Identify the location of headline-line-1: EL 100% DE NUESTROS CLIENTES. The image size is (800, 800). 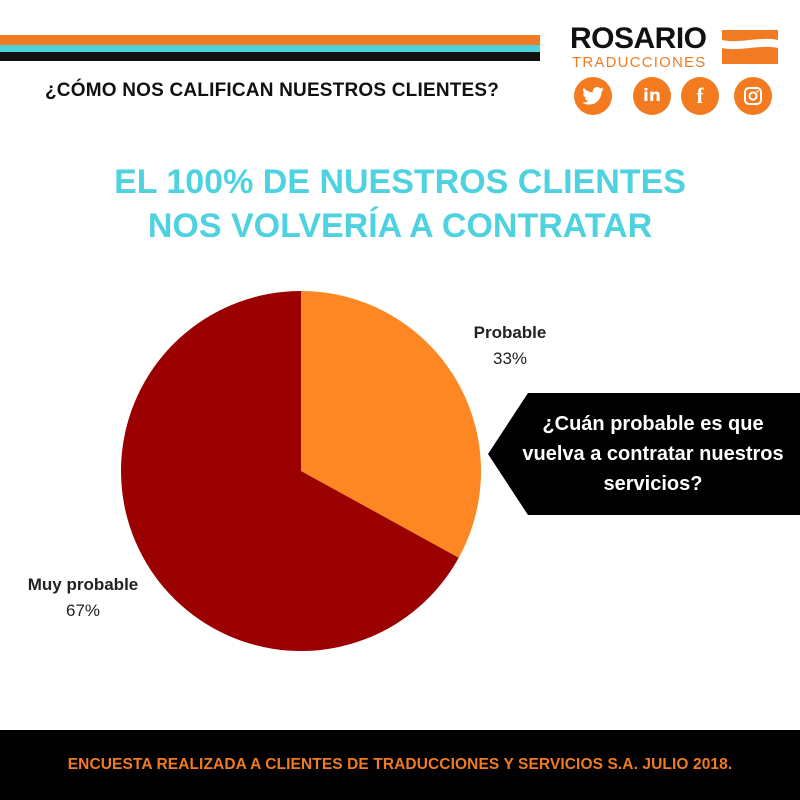
(400, 182).